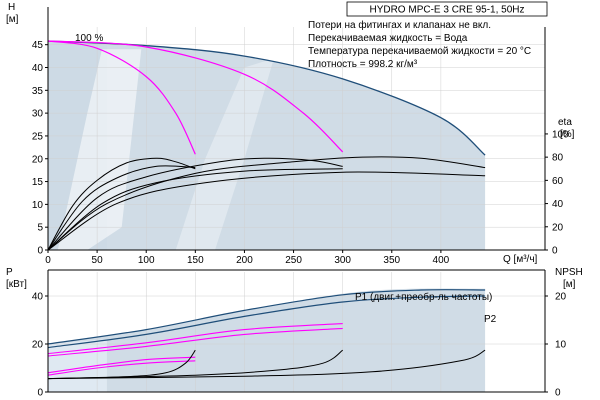 The width and height of the screenshot is (600, 400). I want to click on top-right-tick-label-0: 0, so click(555, 251).